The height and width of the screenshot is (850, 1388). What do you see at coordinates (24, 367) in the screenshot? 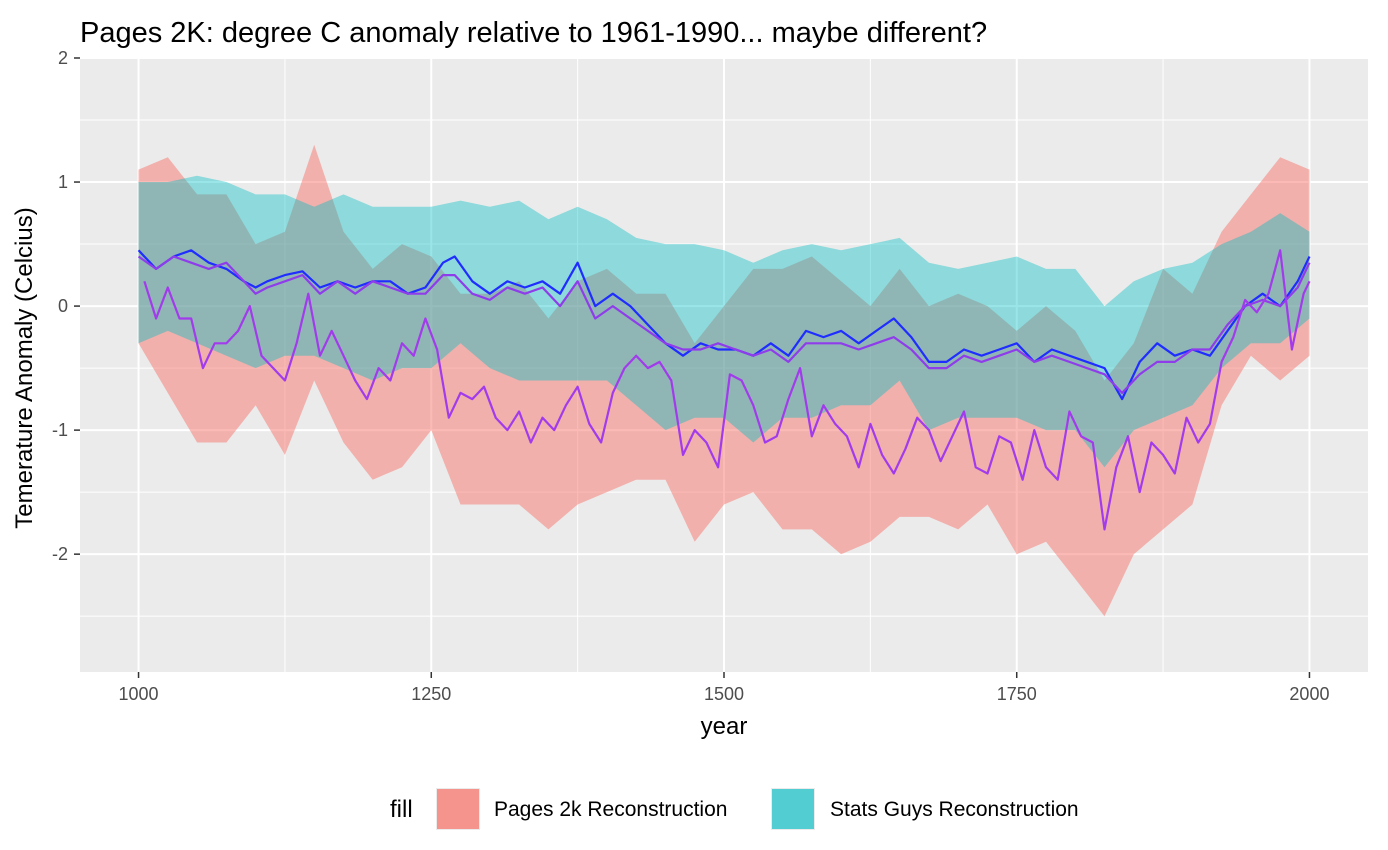
I see `y-axis-label: Temerature Anomaly (Celcius)` at bounding box center [24, 367].